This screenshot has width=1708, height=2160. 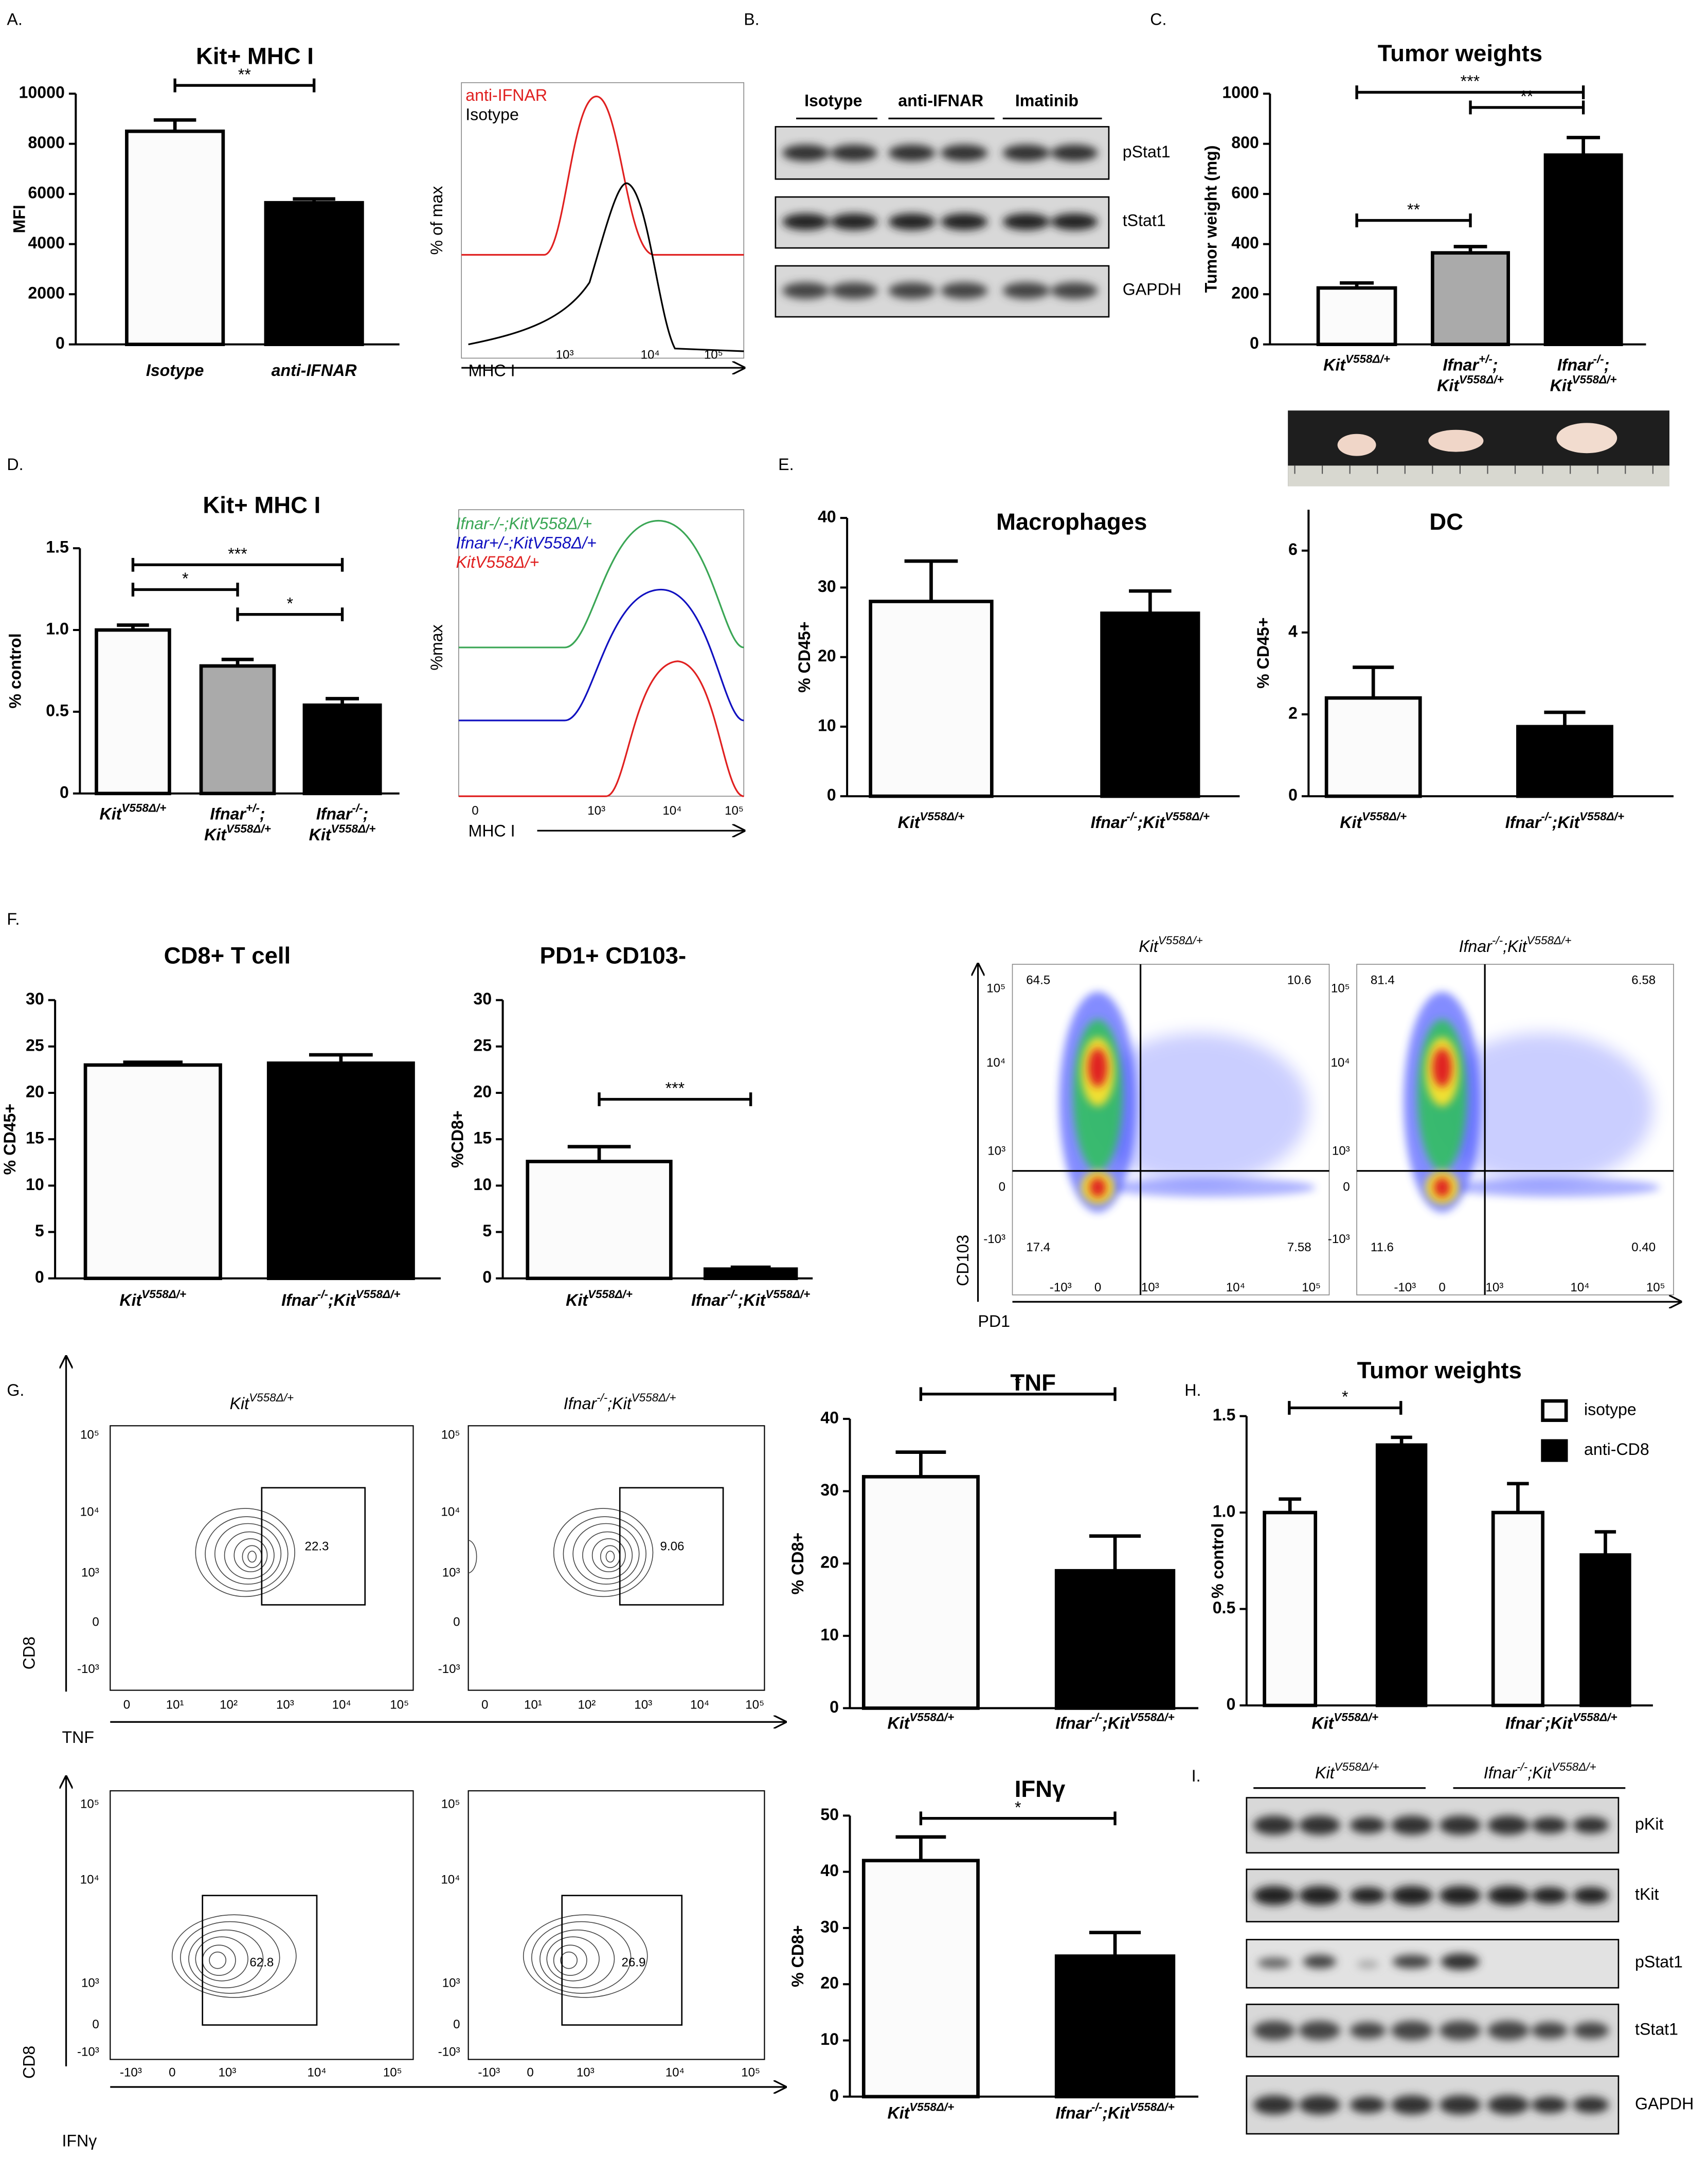 What do you see at coordinates (1643, 980) in the screenshot?
I see `quadrant-value: 6.58` at bounding box center [1643, 980].